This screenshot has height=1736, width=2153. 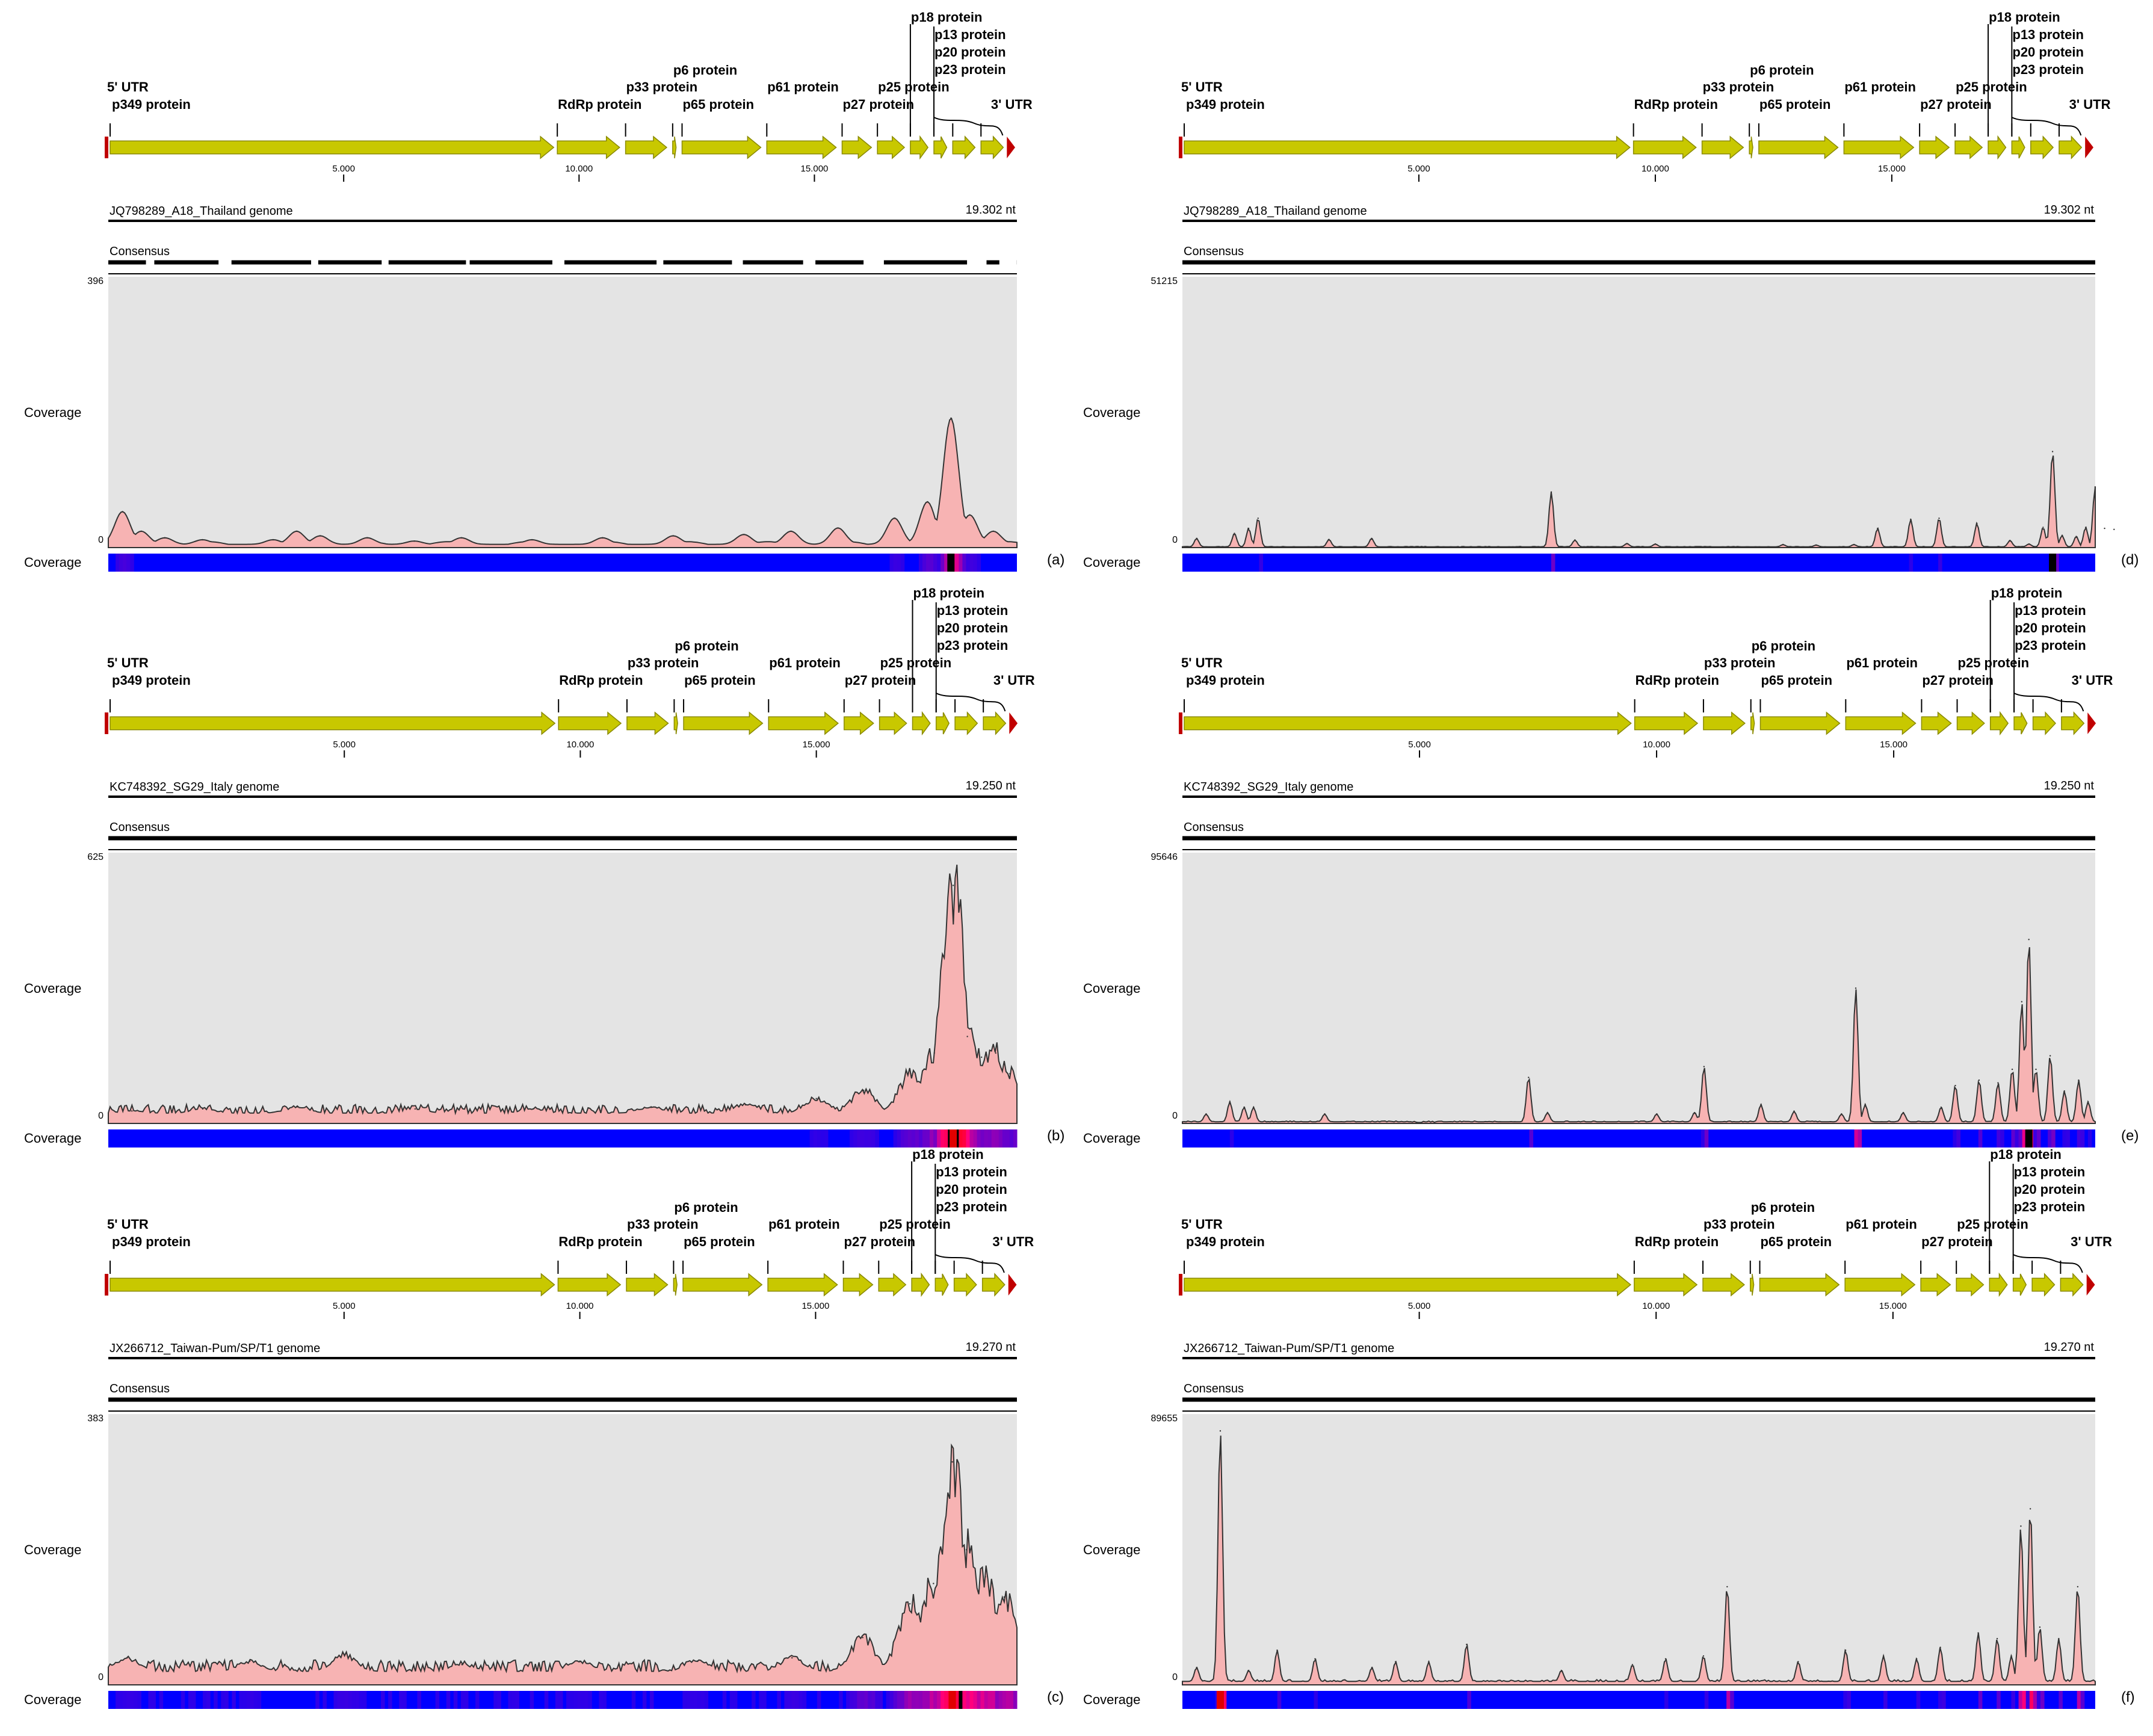 I want to click on heat-strip, so click(x=1638, y=563).